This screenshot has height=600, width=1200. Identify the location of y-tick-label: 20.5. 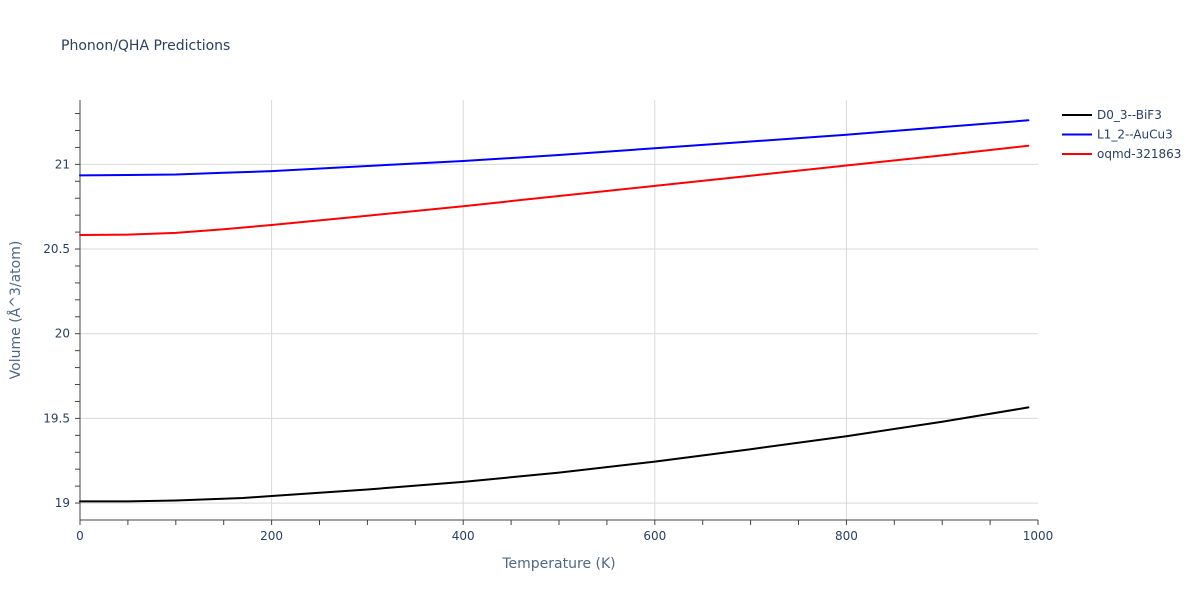
(56, 249).